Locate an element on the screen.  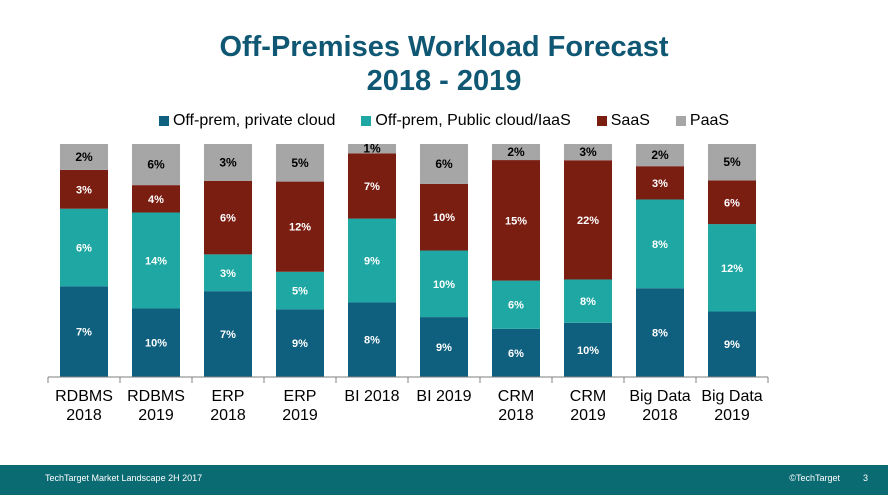
footer-copyright: ©TechTarget is located at coordinates (814, 478).